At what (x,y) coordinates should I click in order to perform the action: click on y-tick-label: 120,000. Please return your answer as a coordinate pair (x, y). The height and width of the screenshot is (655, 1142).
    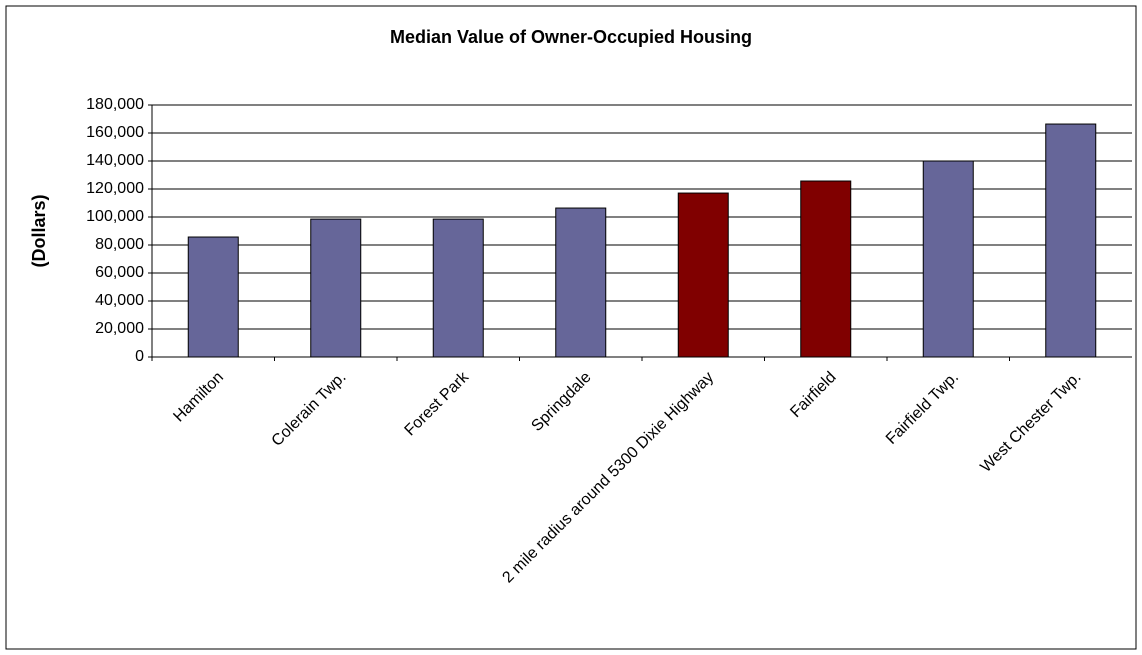
    Looking at the image, I should click on (115, 188).